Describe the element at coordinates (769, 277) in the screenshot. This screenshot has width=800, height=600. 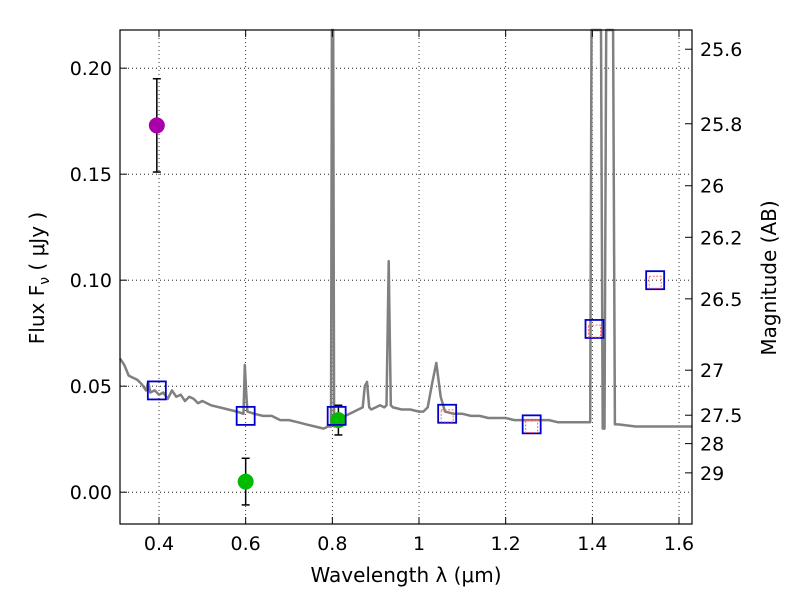
I see `right-axis-title: Magnitude (AB)` at that location.